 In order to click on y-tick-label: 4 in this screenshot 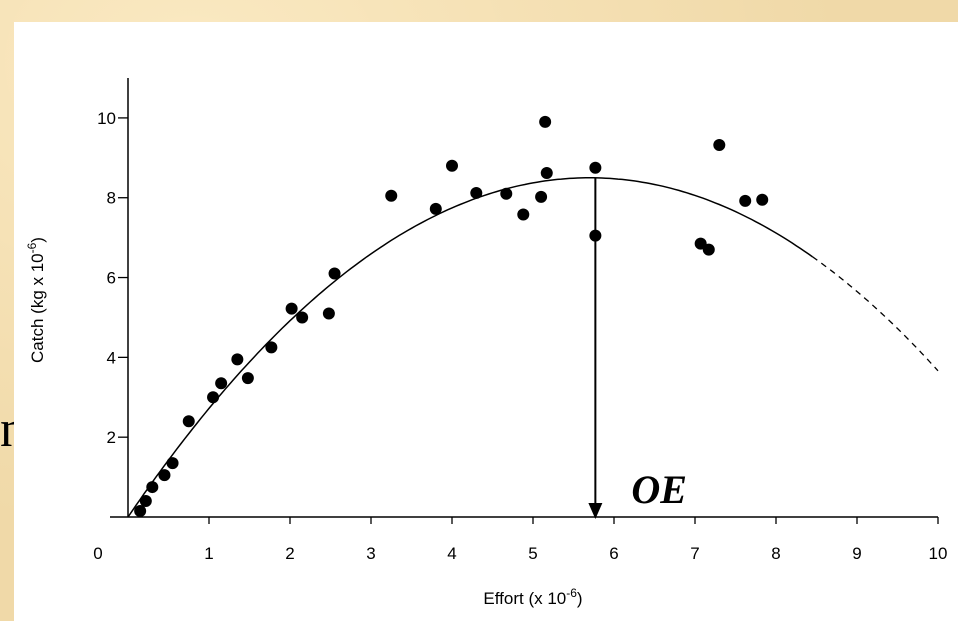, I will do `click(111, 357)`.